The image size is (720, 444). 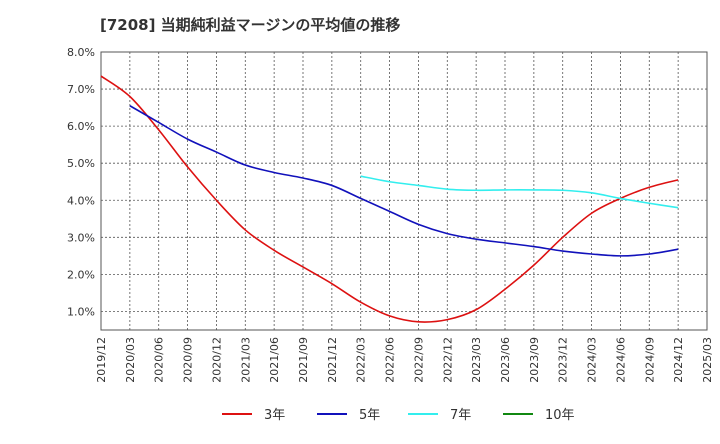 What do you see at coordinates (418, 360) in the screenshot?
I see `x-tick-label: 2022/09` at bounding box center [418, 360].